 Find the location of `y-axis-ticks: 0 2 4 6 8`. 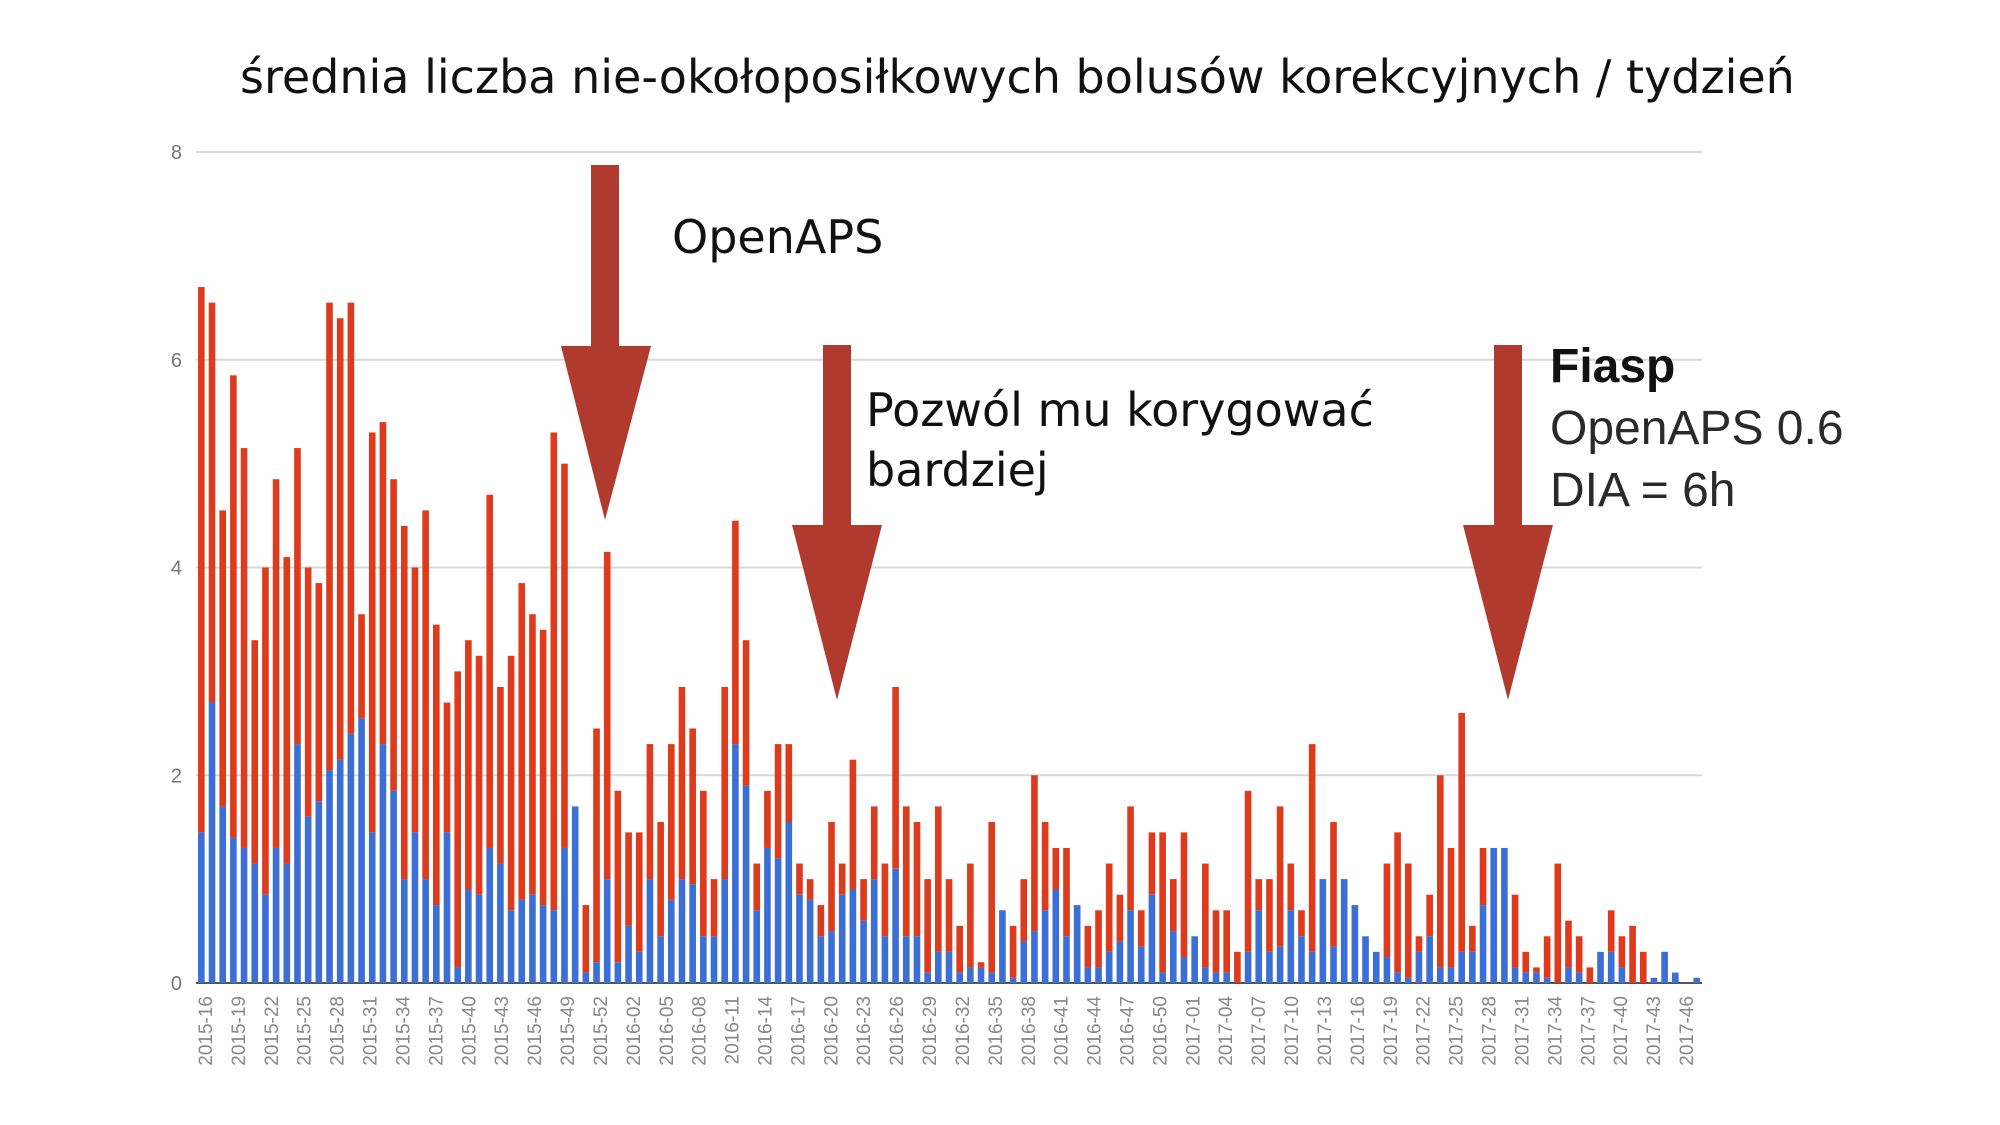

y-axis-ticks: 0 2 4 6 8 is located at coordinates (176, 568).